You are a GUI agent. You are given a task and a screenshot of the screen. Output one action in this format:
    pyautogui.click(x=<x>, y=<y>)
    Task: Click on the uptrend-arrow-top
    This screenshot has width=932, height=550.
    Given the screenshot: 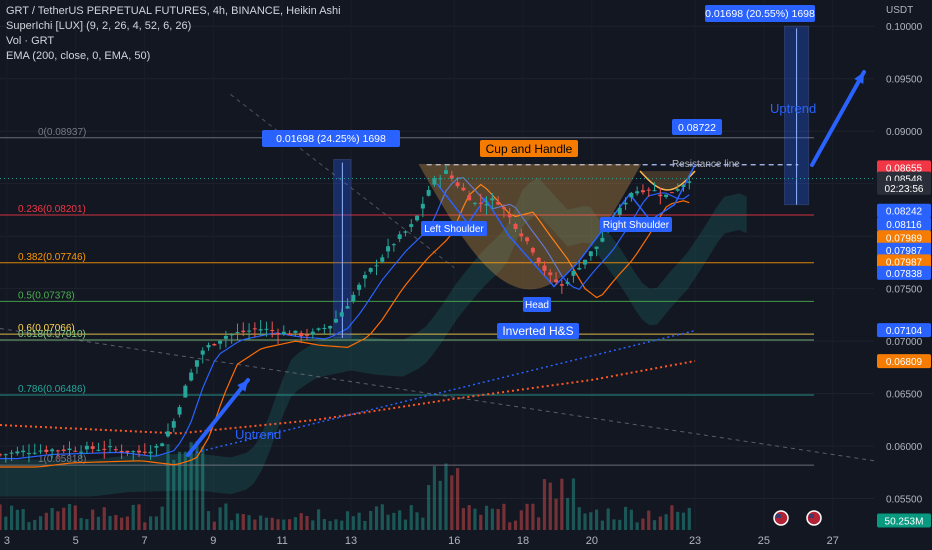 What is the action you would take?
    pyautogui.click(x=838, y=118)
    